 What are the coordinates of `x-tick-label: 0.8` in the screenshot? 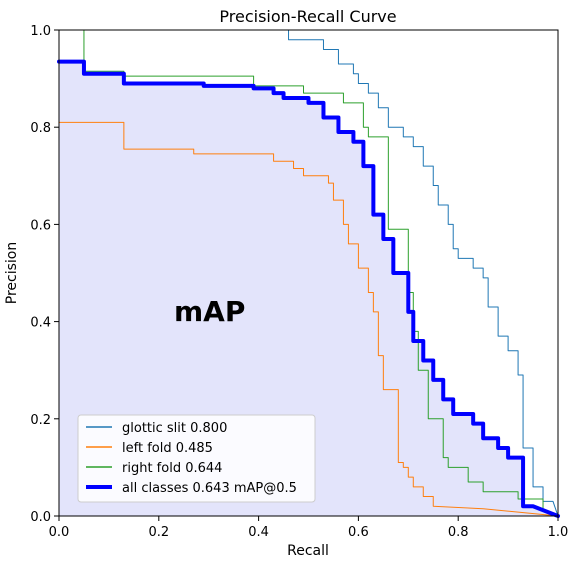 It's located at (458, 532).